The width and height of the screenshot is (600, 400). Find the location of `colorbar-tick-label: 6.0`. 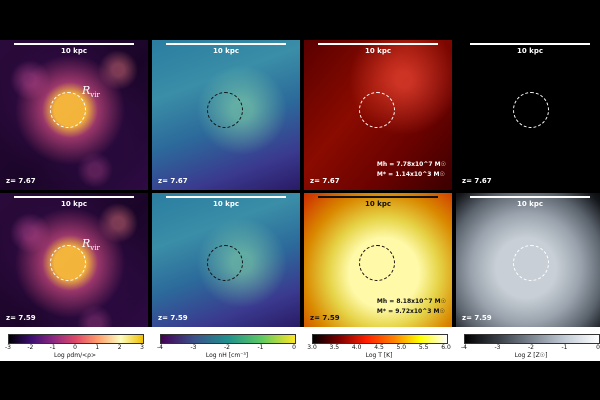

colorbar-tick-label: 6.0 is located at coordinates (446, 347).